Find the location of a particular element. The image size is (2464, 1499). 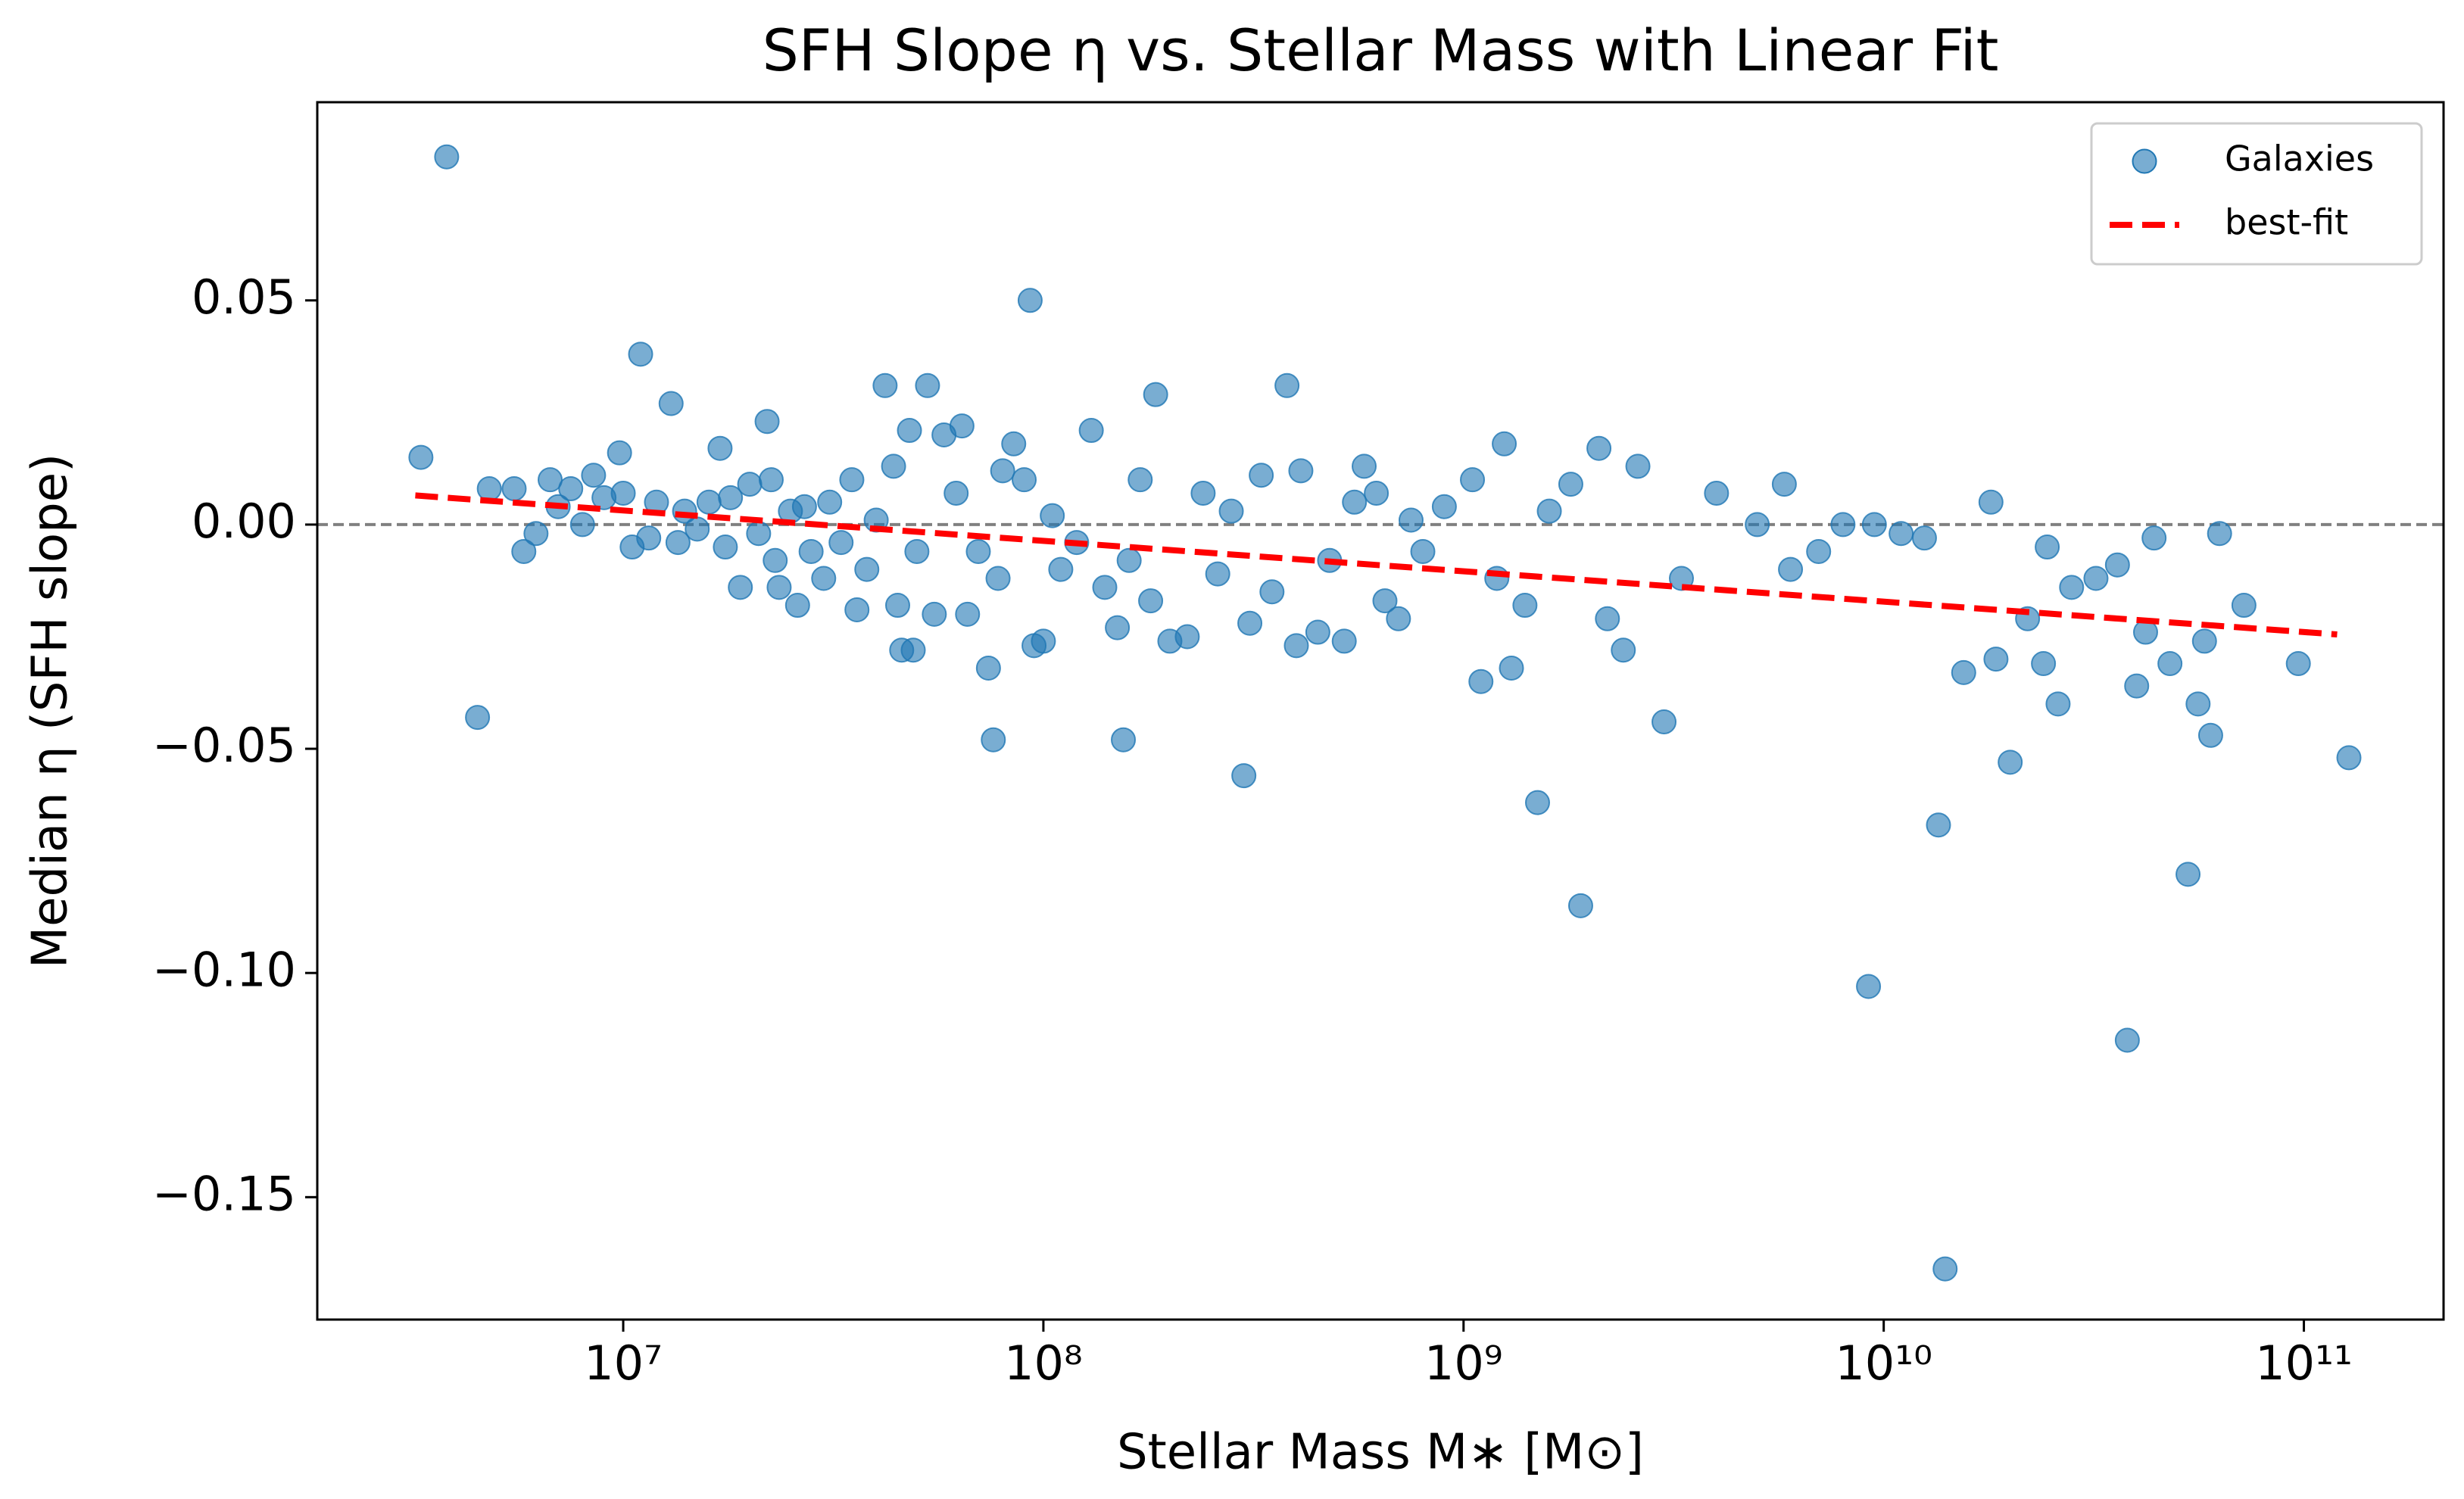

y-tick-label: 0.05 is located at coordinates (244, 297).